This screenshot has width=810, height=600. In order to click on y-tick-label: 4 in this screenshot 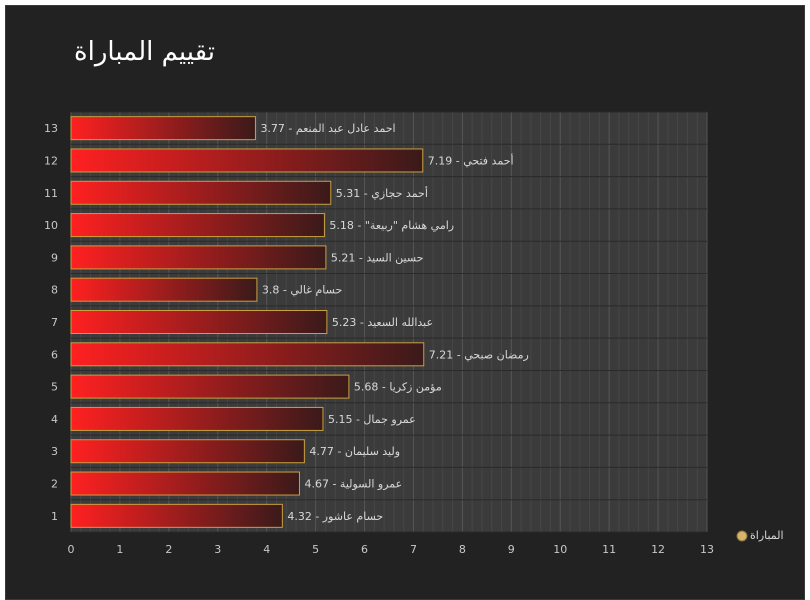, I will do `click(54, 419)`.